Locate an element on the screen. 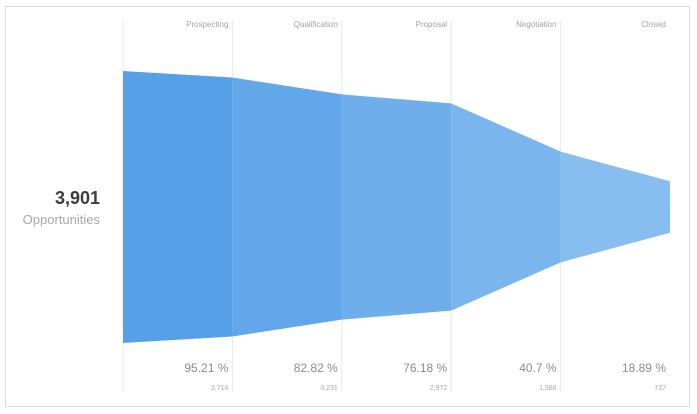 This screenshot has height=414, width=697. total-opportunities-value: 3,901 is located at coordinates (77, 198).